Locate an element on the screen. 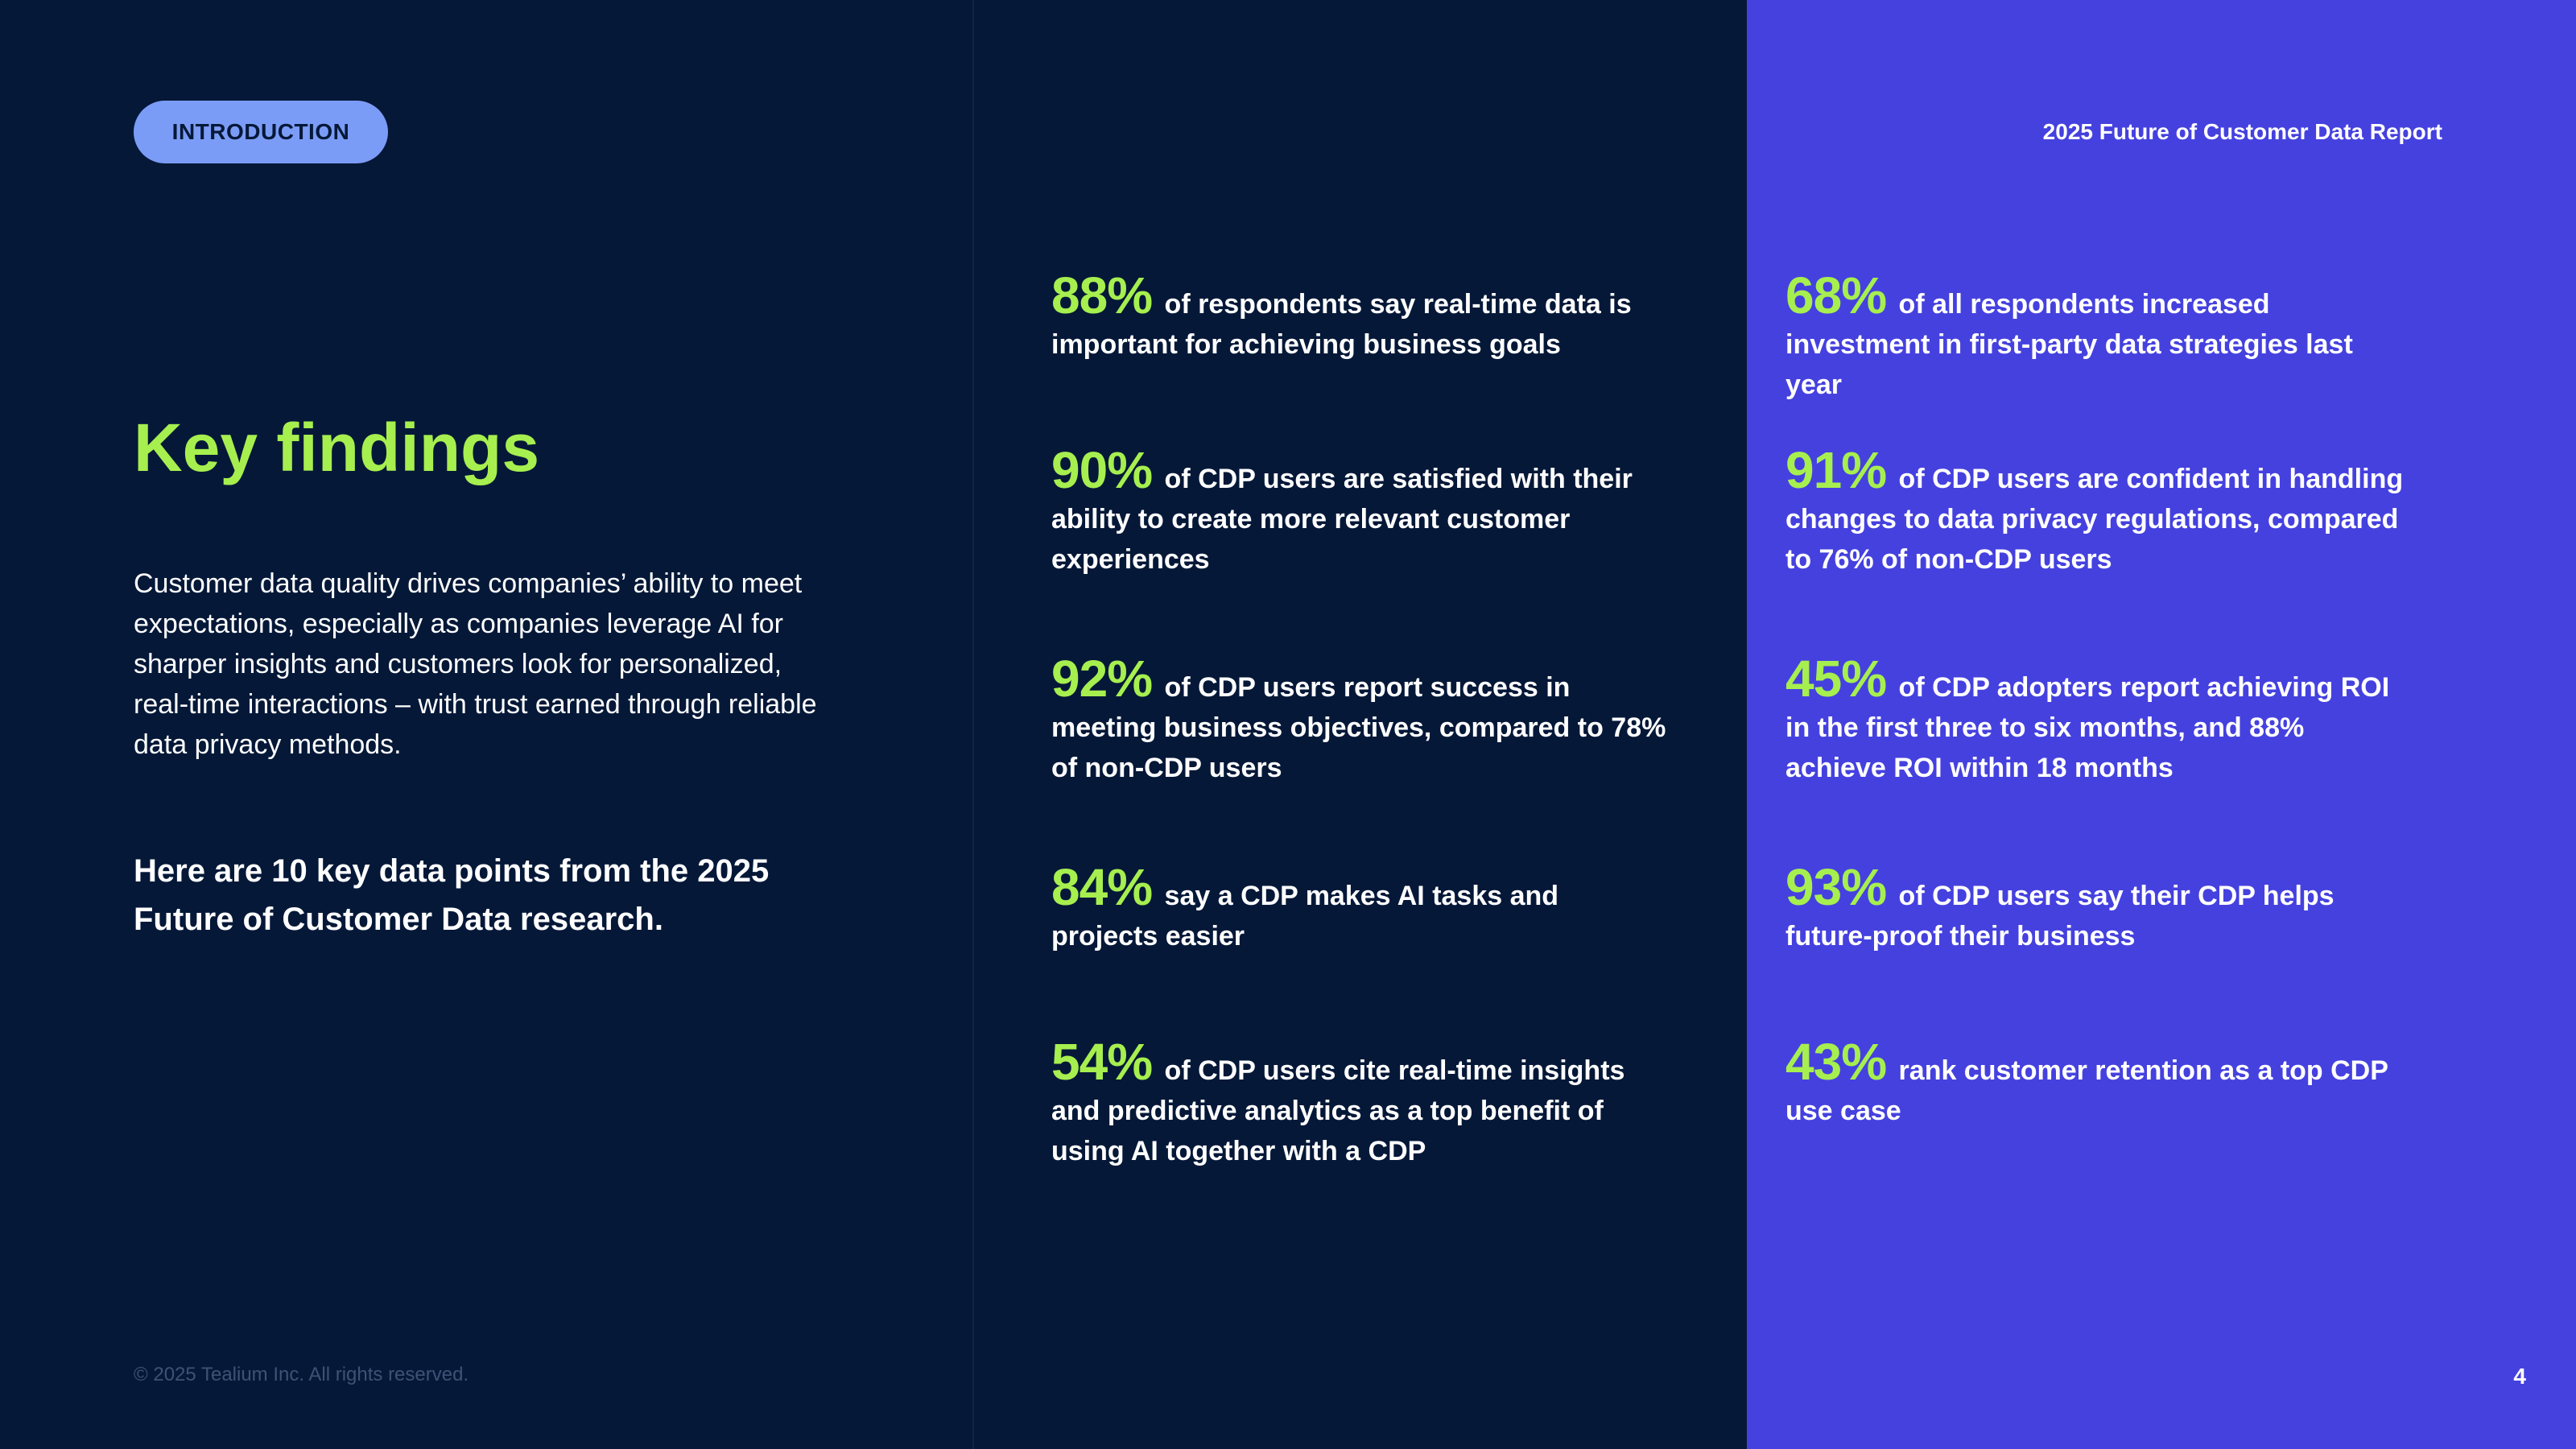  stat-percentage: 92% is located at coordinates (1102, 679).